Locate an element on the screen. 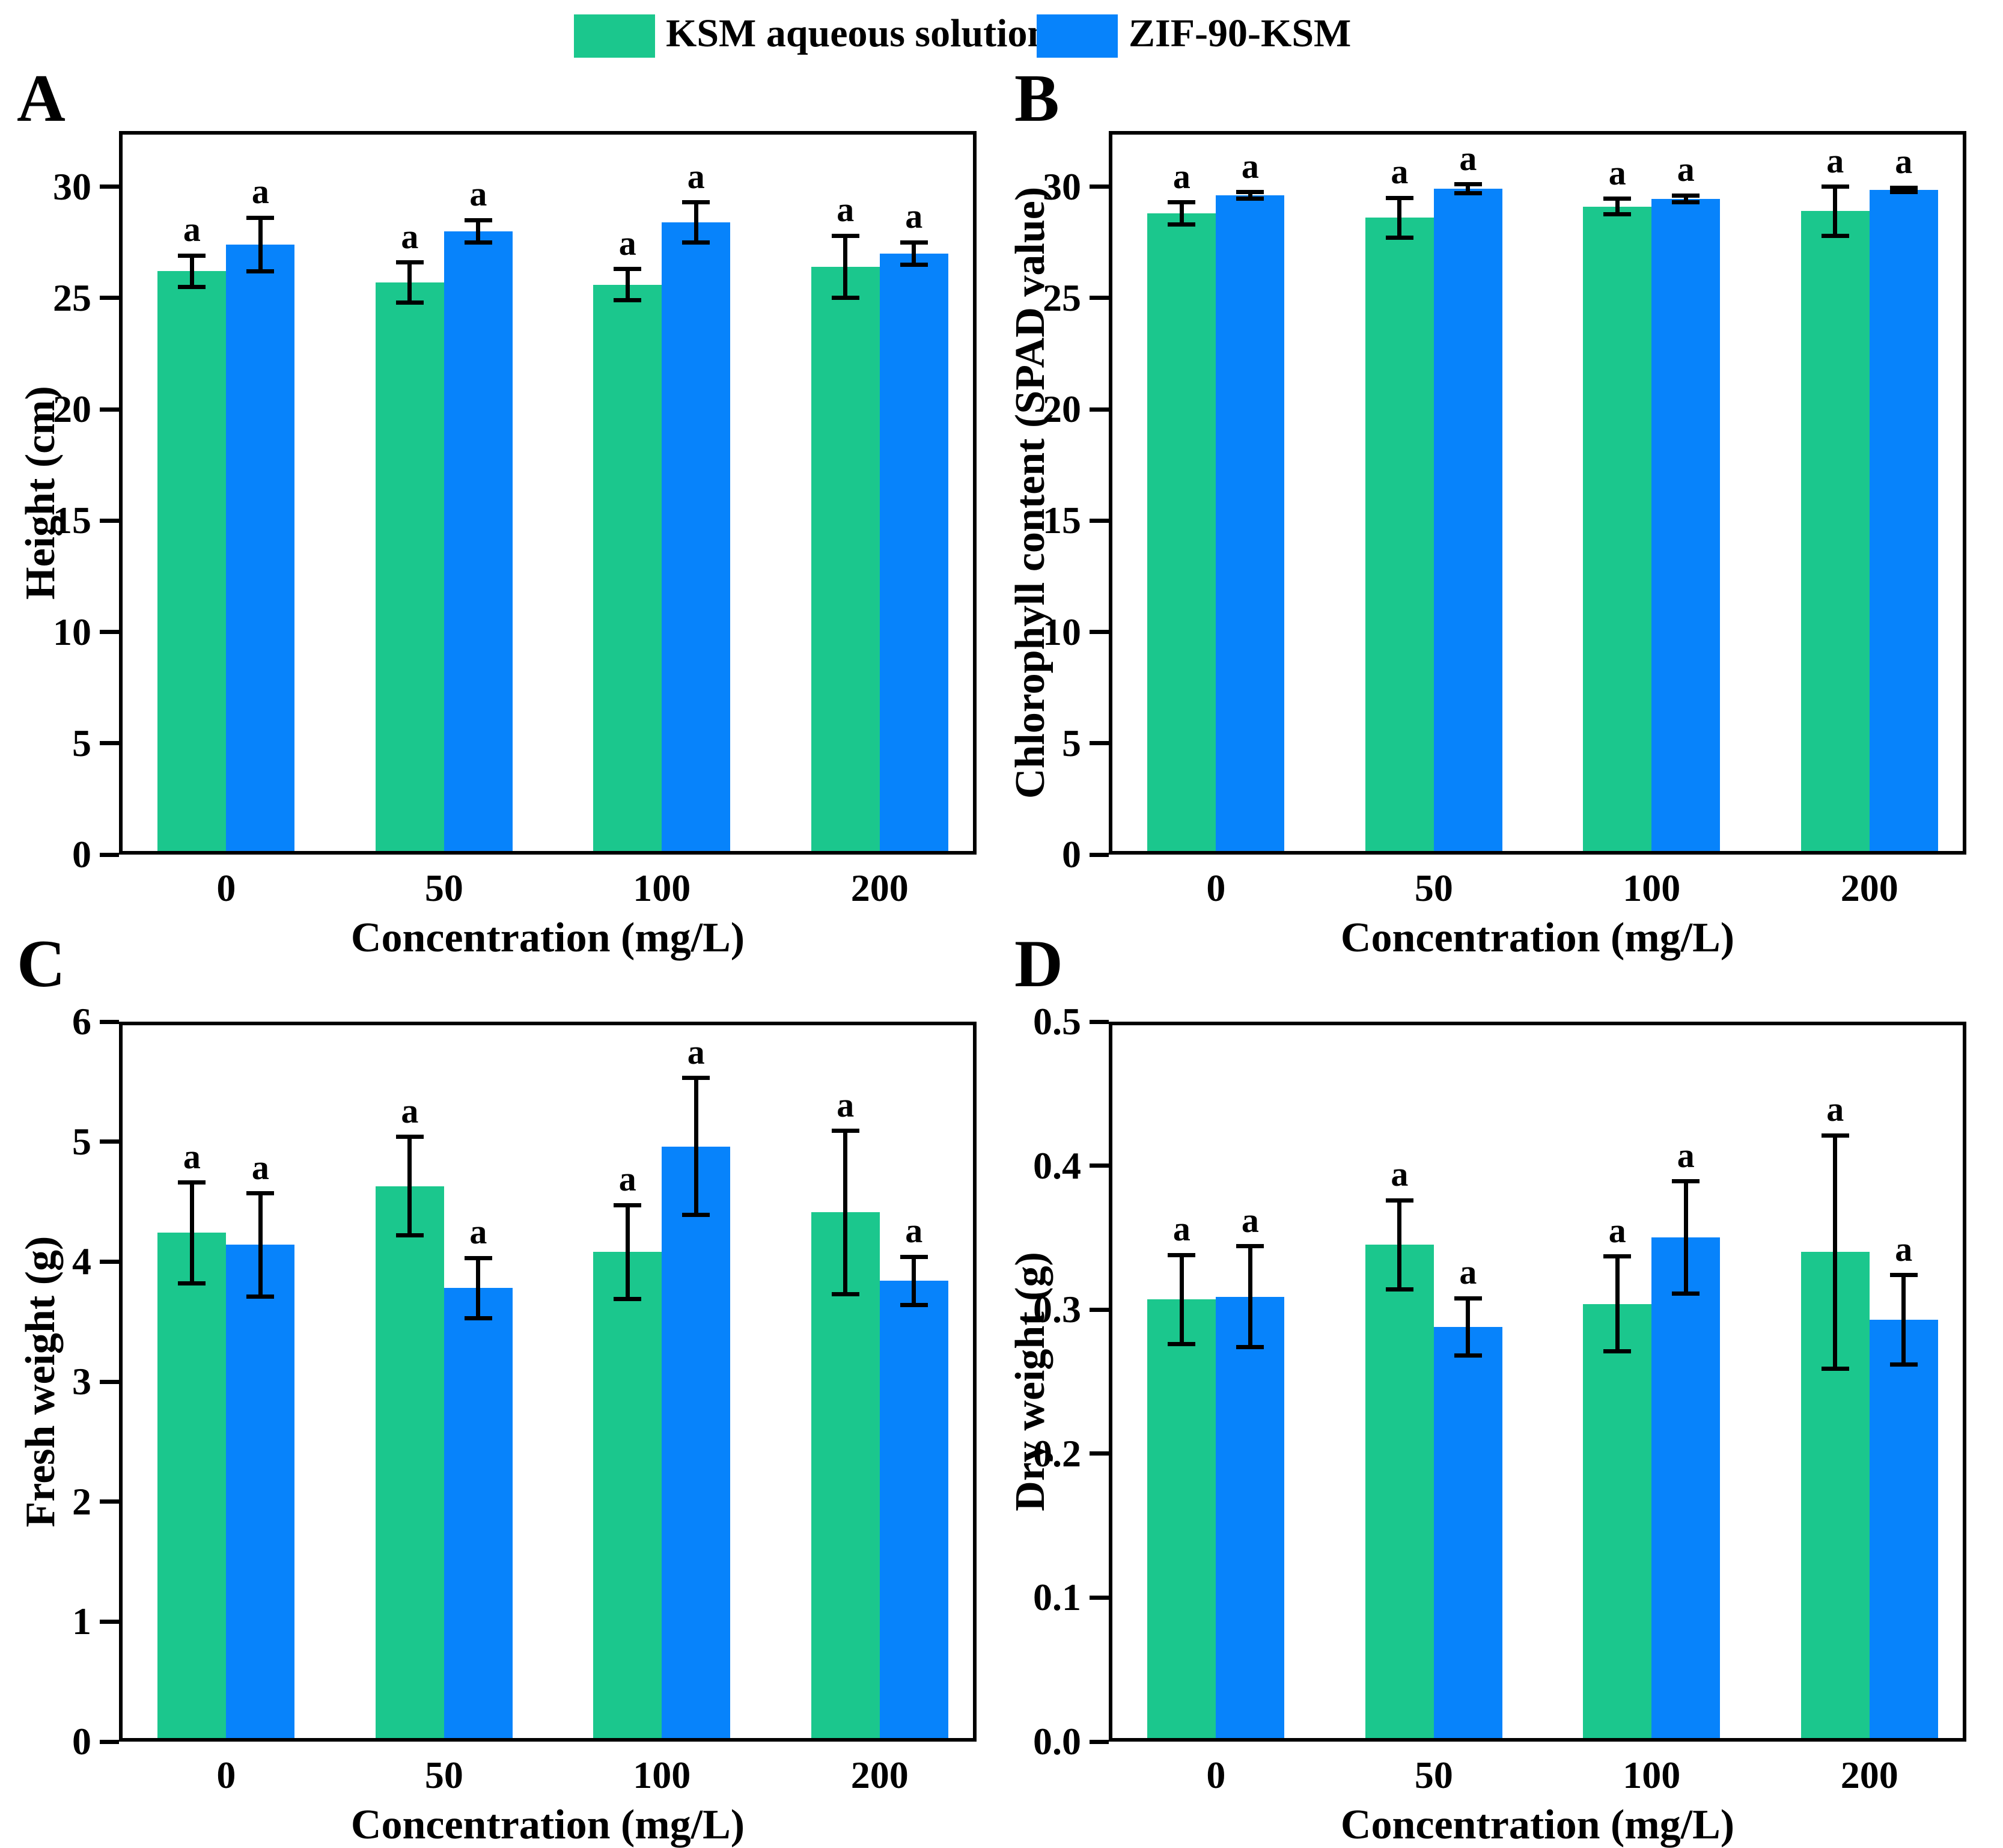  x-tick-label: 100 is located at coordinates (1652, 1775).